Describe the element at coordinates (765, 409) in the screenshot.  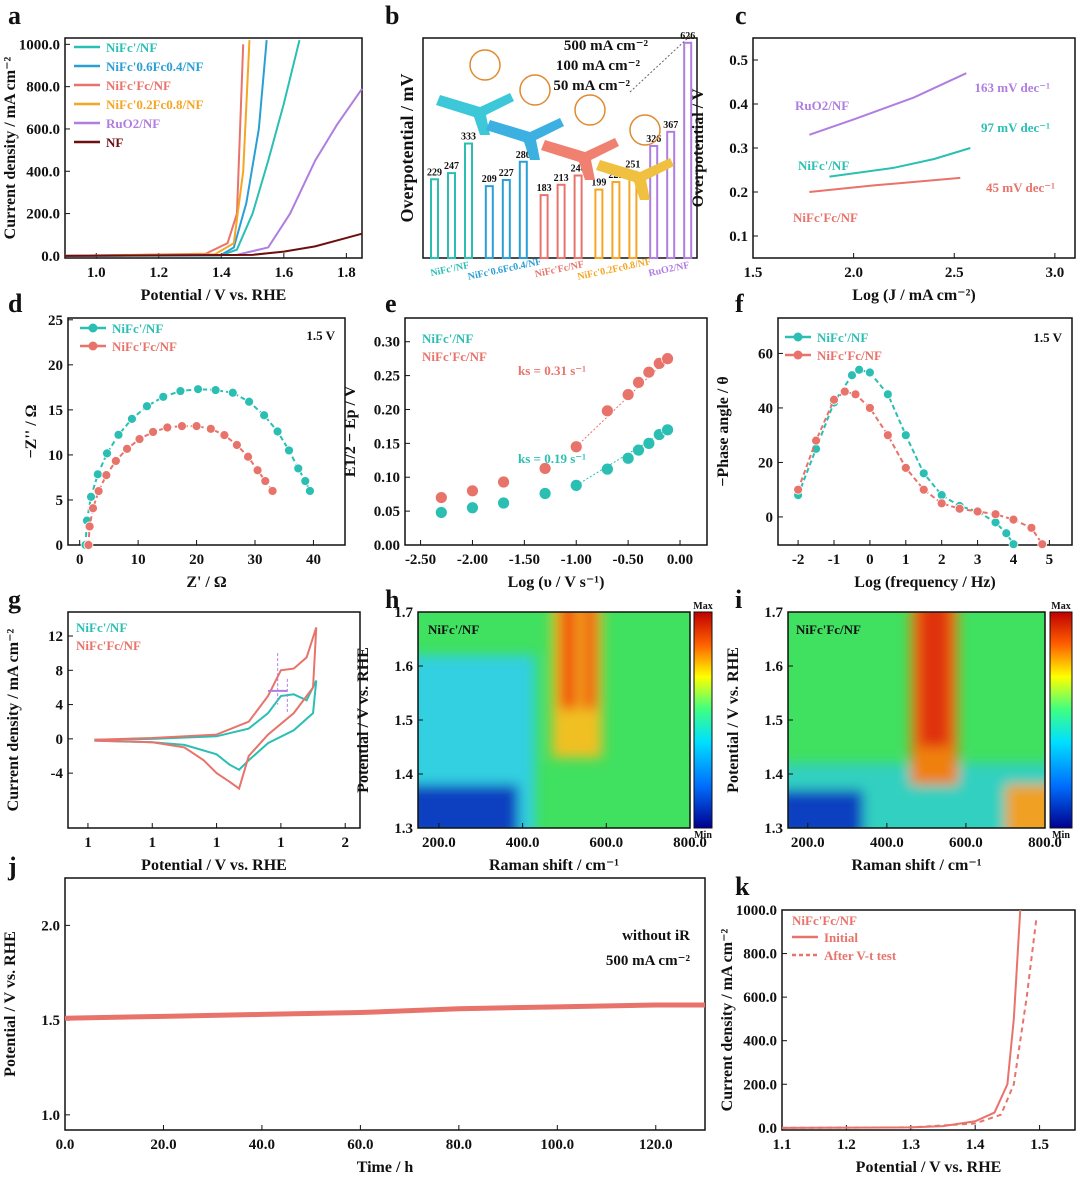
I see `y-tick-label: 40` at that location.